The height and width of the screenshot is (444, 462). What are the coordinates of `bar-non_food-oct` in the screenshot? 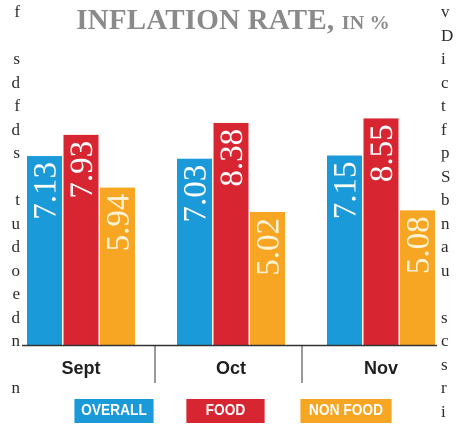 It's located at (267, 278).